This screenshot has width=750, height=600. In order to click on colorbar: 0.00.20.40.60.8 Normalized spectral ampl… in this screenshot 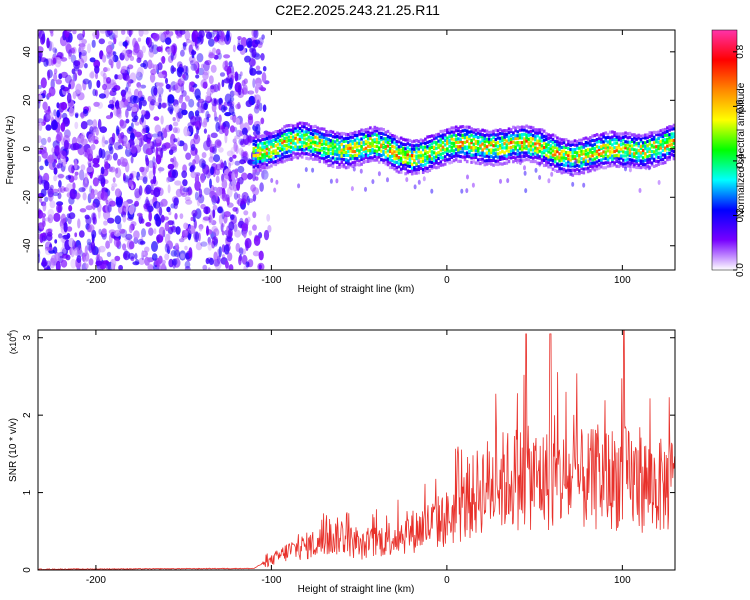, I will do `click(729, 153)`.